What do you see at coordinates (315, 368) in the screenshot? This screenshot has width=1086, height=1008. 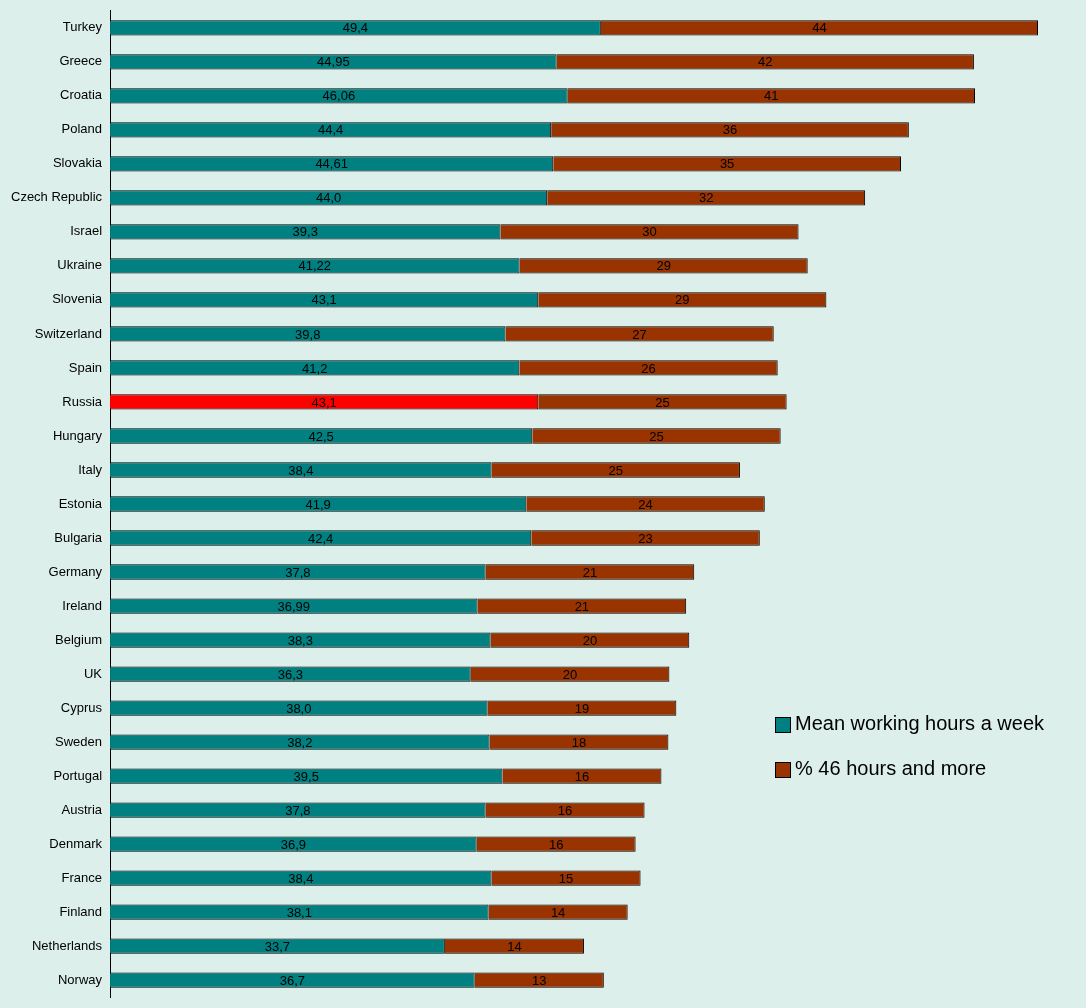 I see `data-label: 41,2` at bounding box center [315, 368].